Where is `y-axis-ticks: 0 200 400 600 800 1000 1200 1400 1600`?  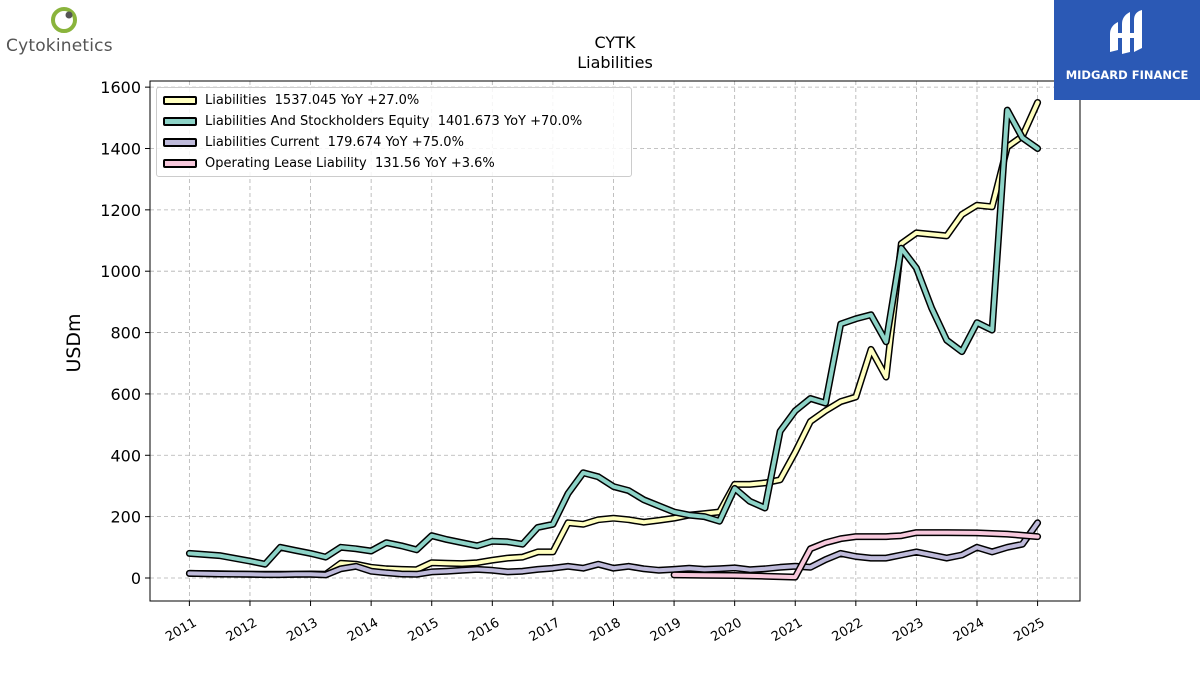
y-axis-ticks: 0 200 400 600 800 1000 1200 1400 1600 is located at coordinates (125, 333).